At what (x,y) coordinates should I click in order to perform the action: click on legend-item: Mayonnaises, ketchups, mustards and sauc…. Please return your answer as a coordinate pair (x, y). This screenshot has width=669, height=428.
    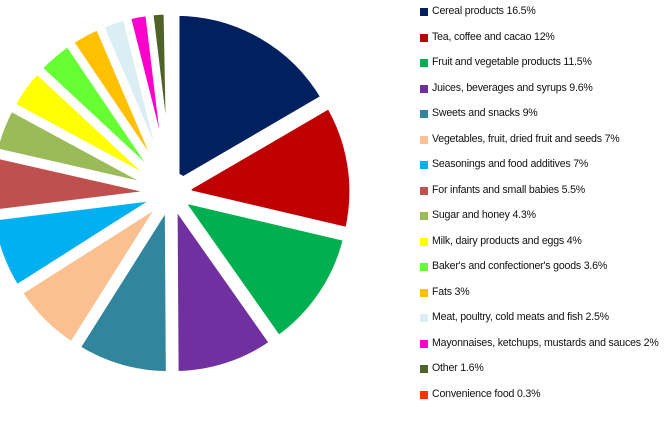
    Looking at the image, I should click on (544, 350).